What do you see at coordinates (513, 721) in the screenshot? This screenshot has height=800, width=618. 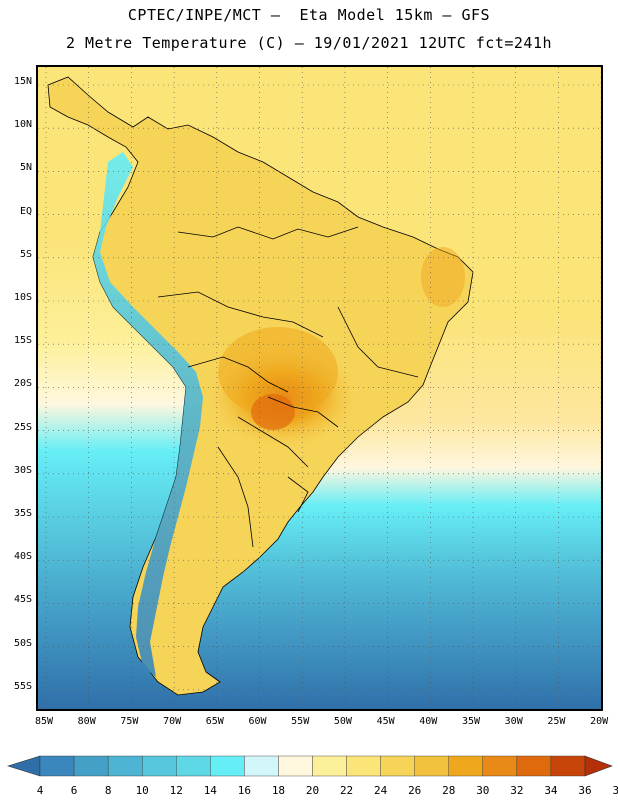 I see `lon-label: 30W` at bounding box center [513, 721].